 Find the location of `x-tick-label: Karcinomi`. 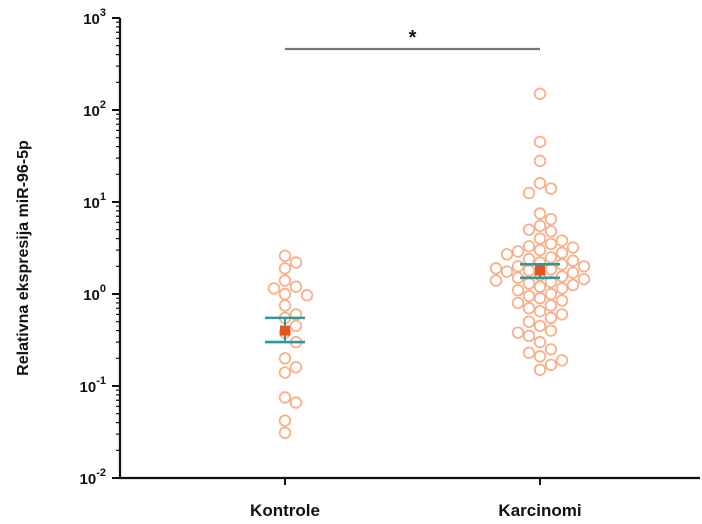

x-tick-label: Karcinomi is located at coordinates (539, 510).